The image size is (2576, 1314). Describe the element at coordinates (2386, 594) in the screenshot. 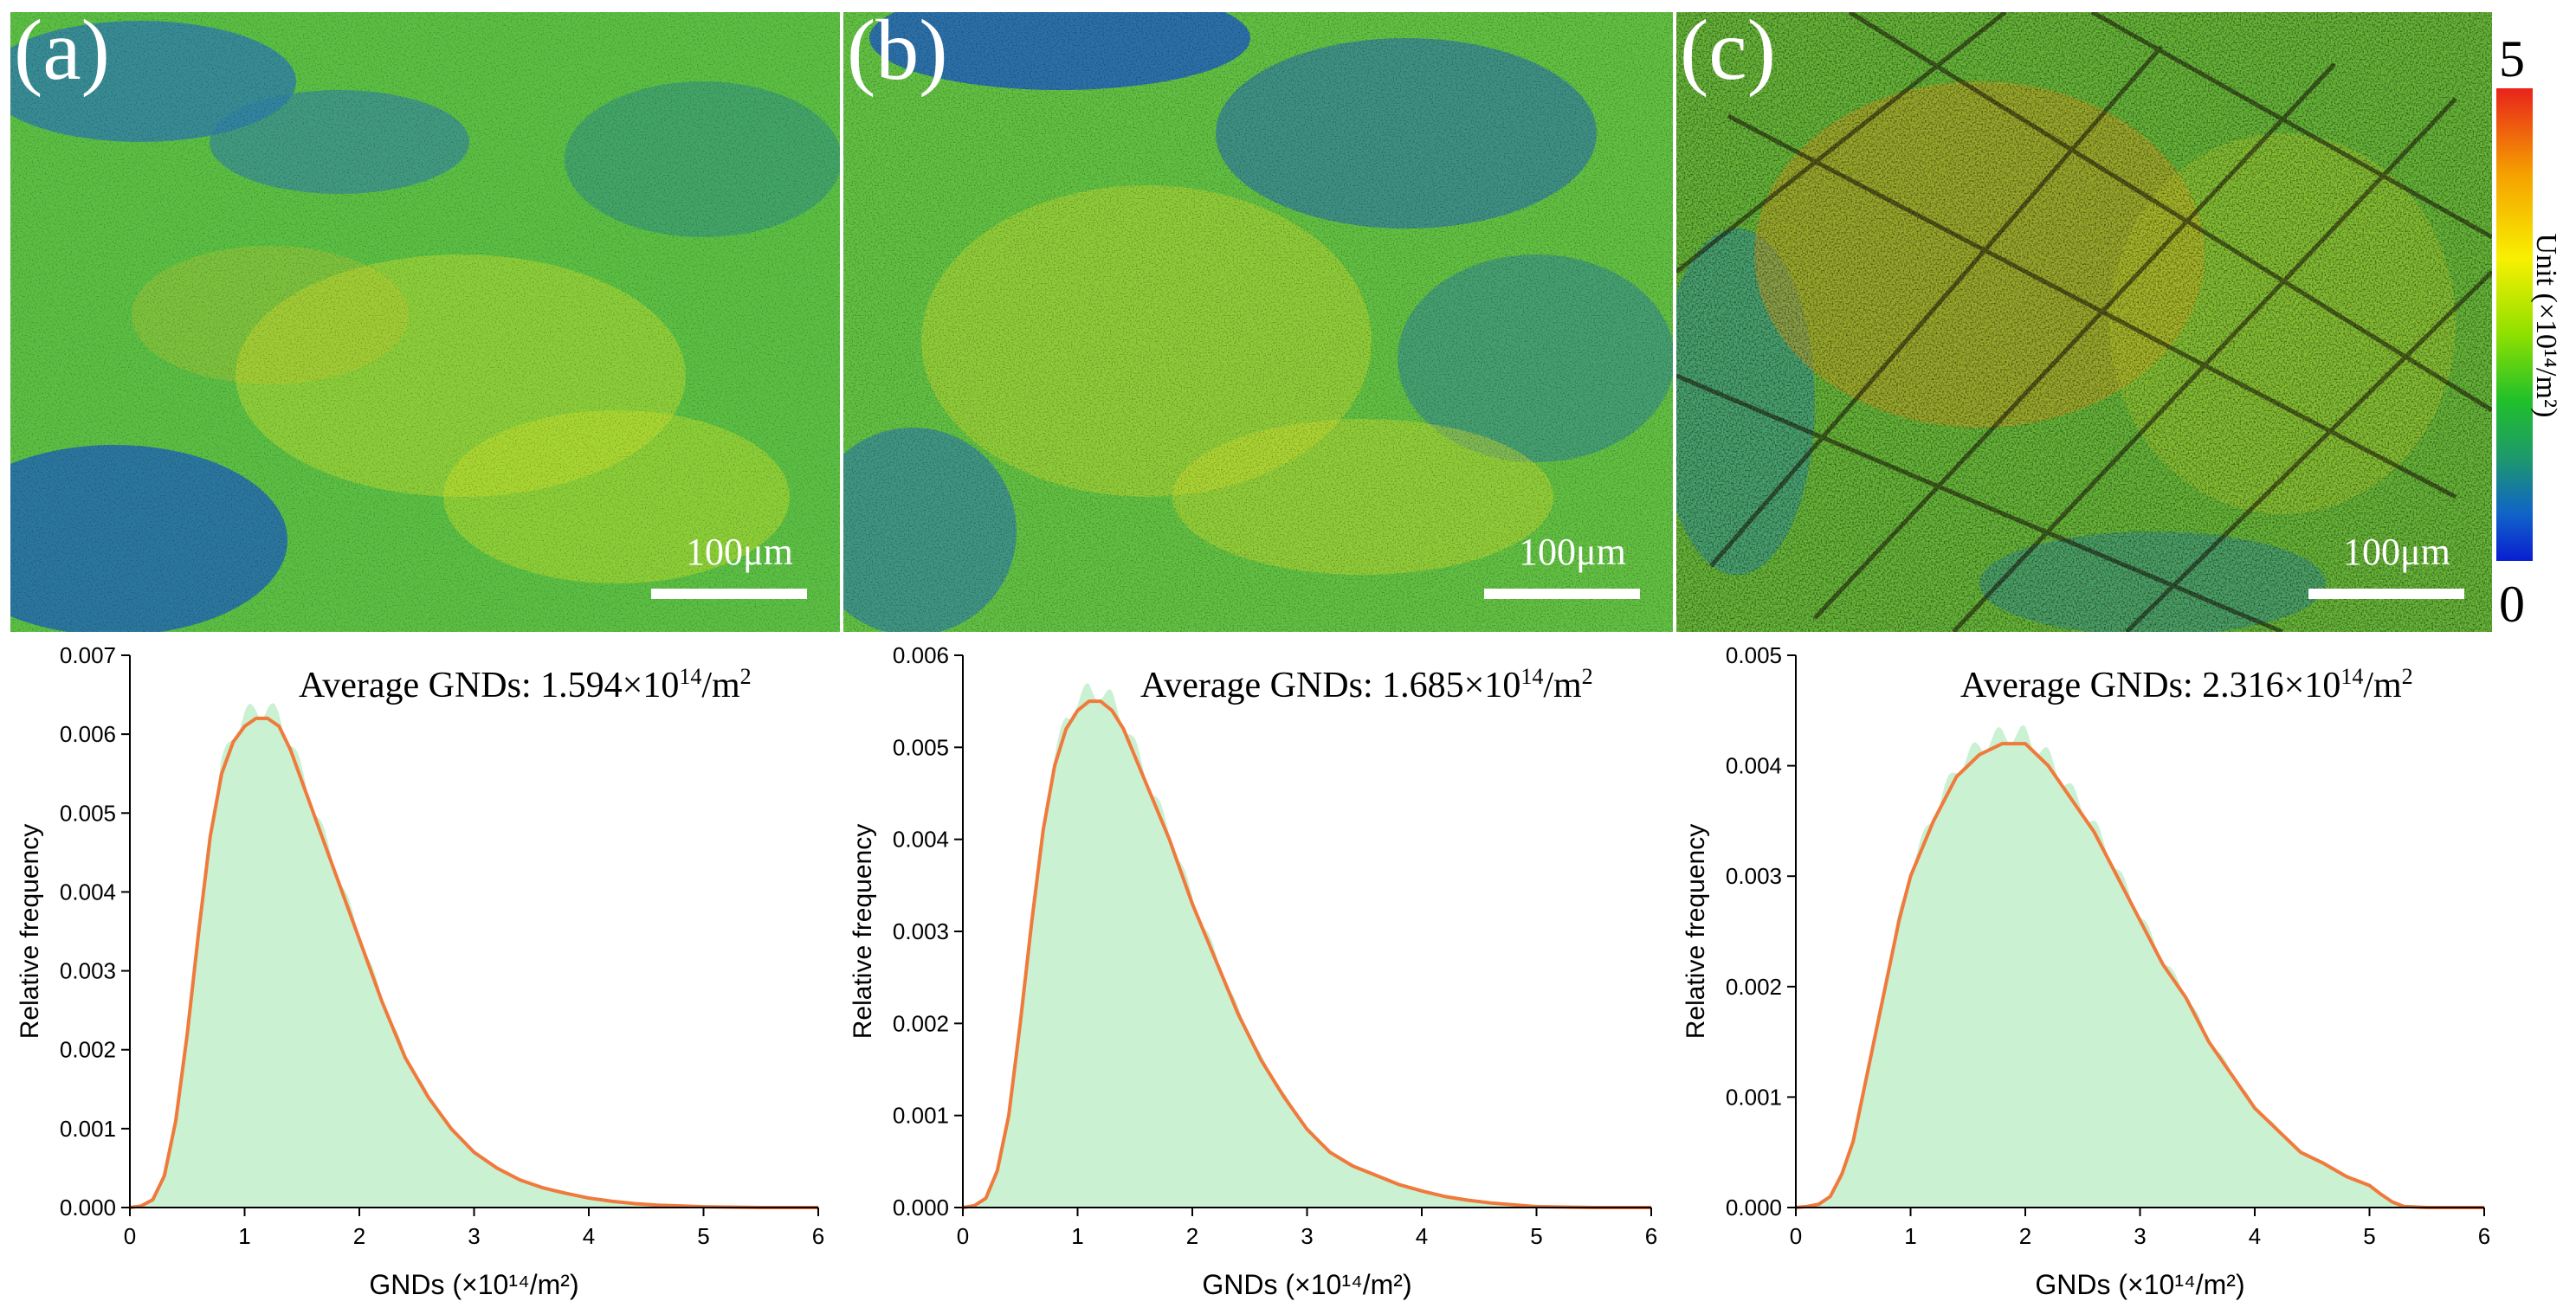

I see `scale-bar-c-line` at that location.